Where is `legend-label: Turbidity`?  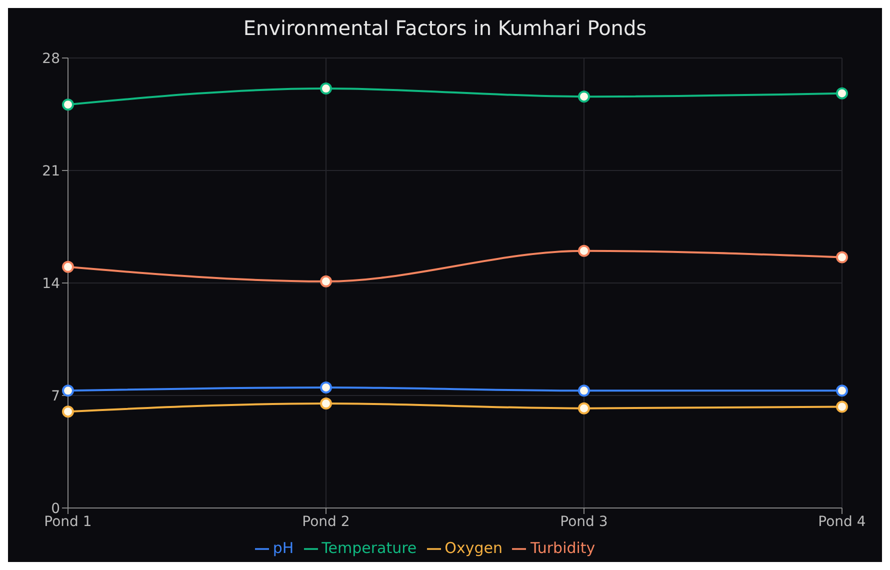 legend-label: Turbidity is located at coordinates (563, 548).